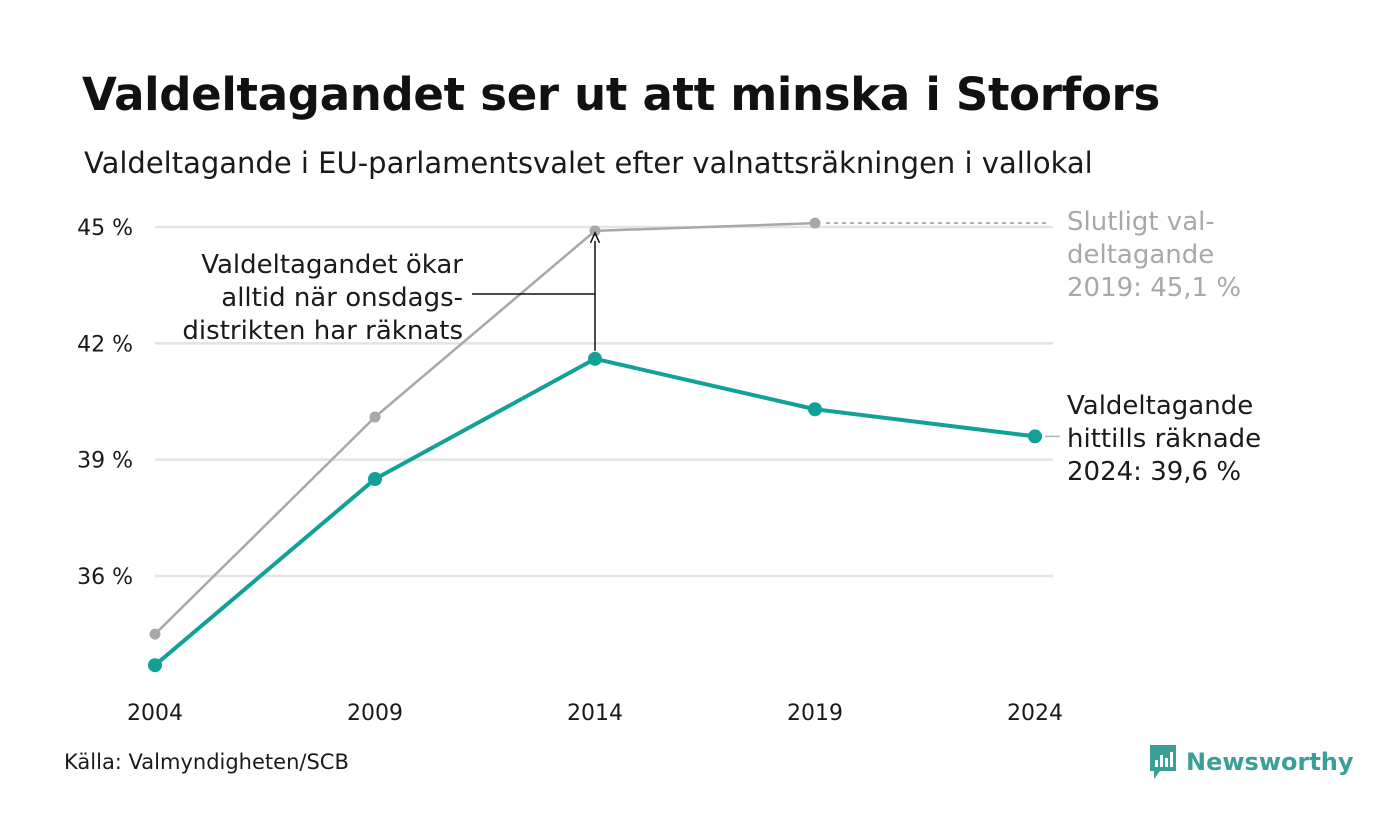  I want to click on gap-arrow-head, so click(595, 237).